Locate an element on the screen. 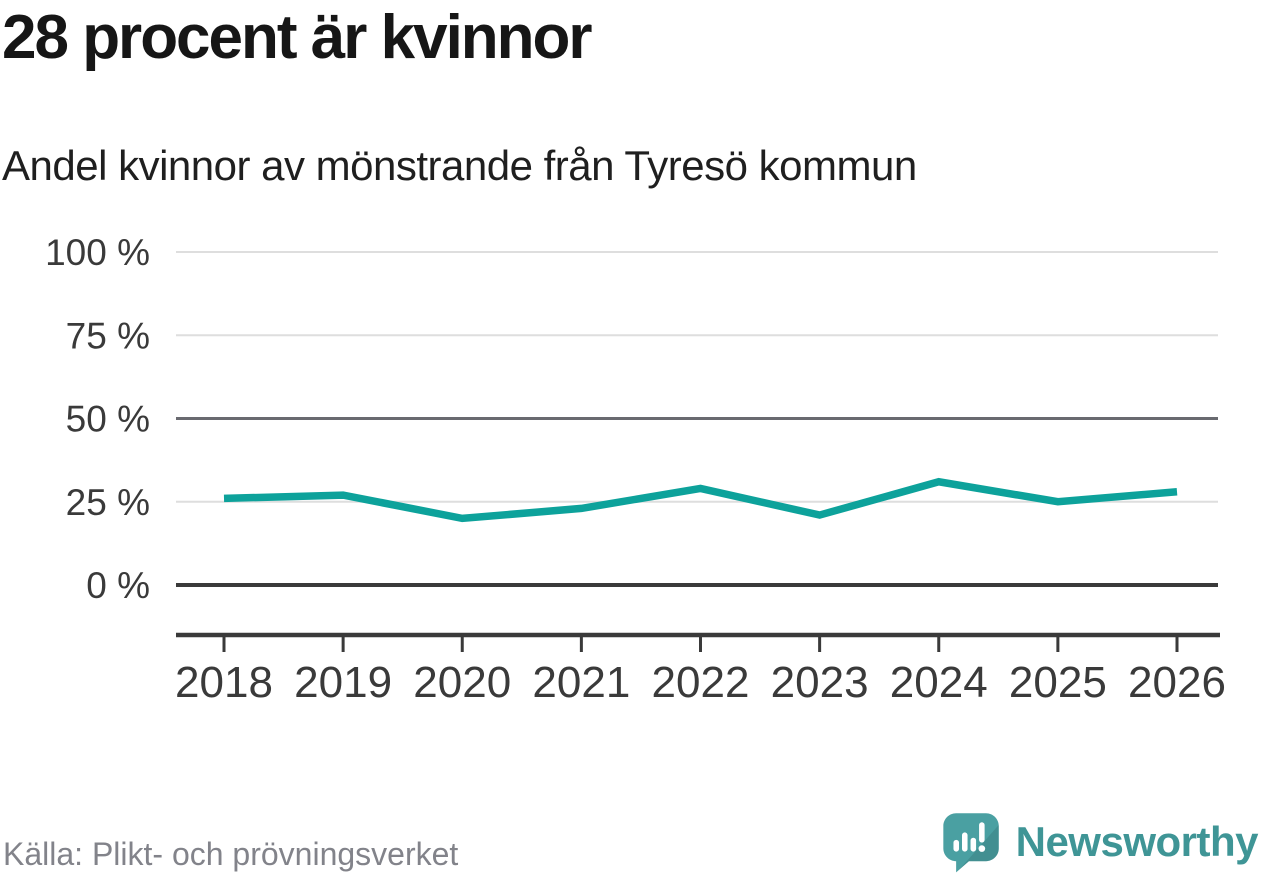 This screenshot has width=1262, height=879. y-tick-label: 25 % is located at coordinates (108, 502).